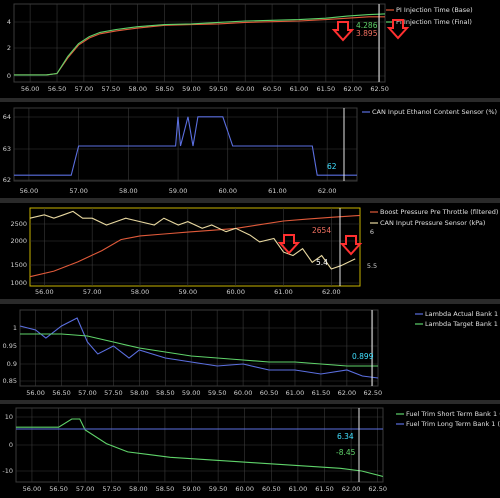 The image size is (500, 498). I want to click on y-tick-label: 1, so click(15, 328).